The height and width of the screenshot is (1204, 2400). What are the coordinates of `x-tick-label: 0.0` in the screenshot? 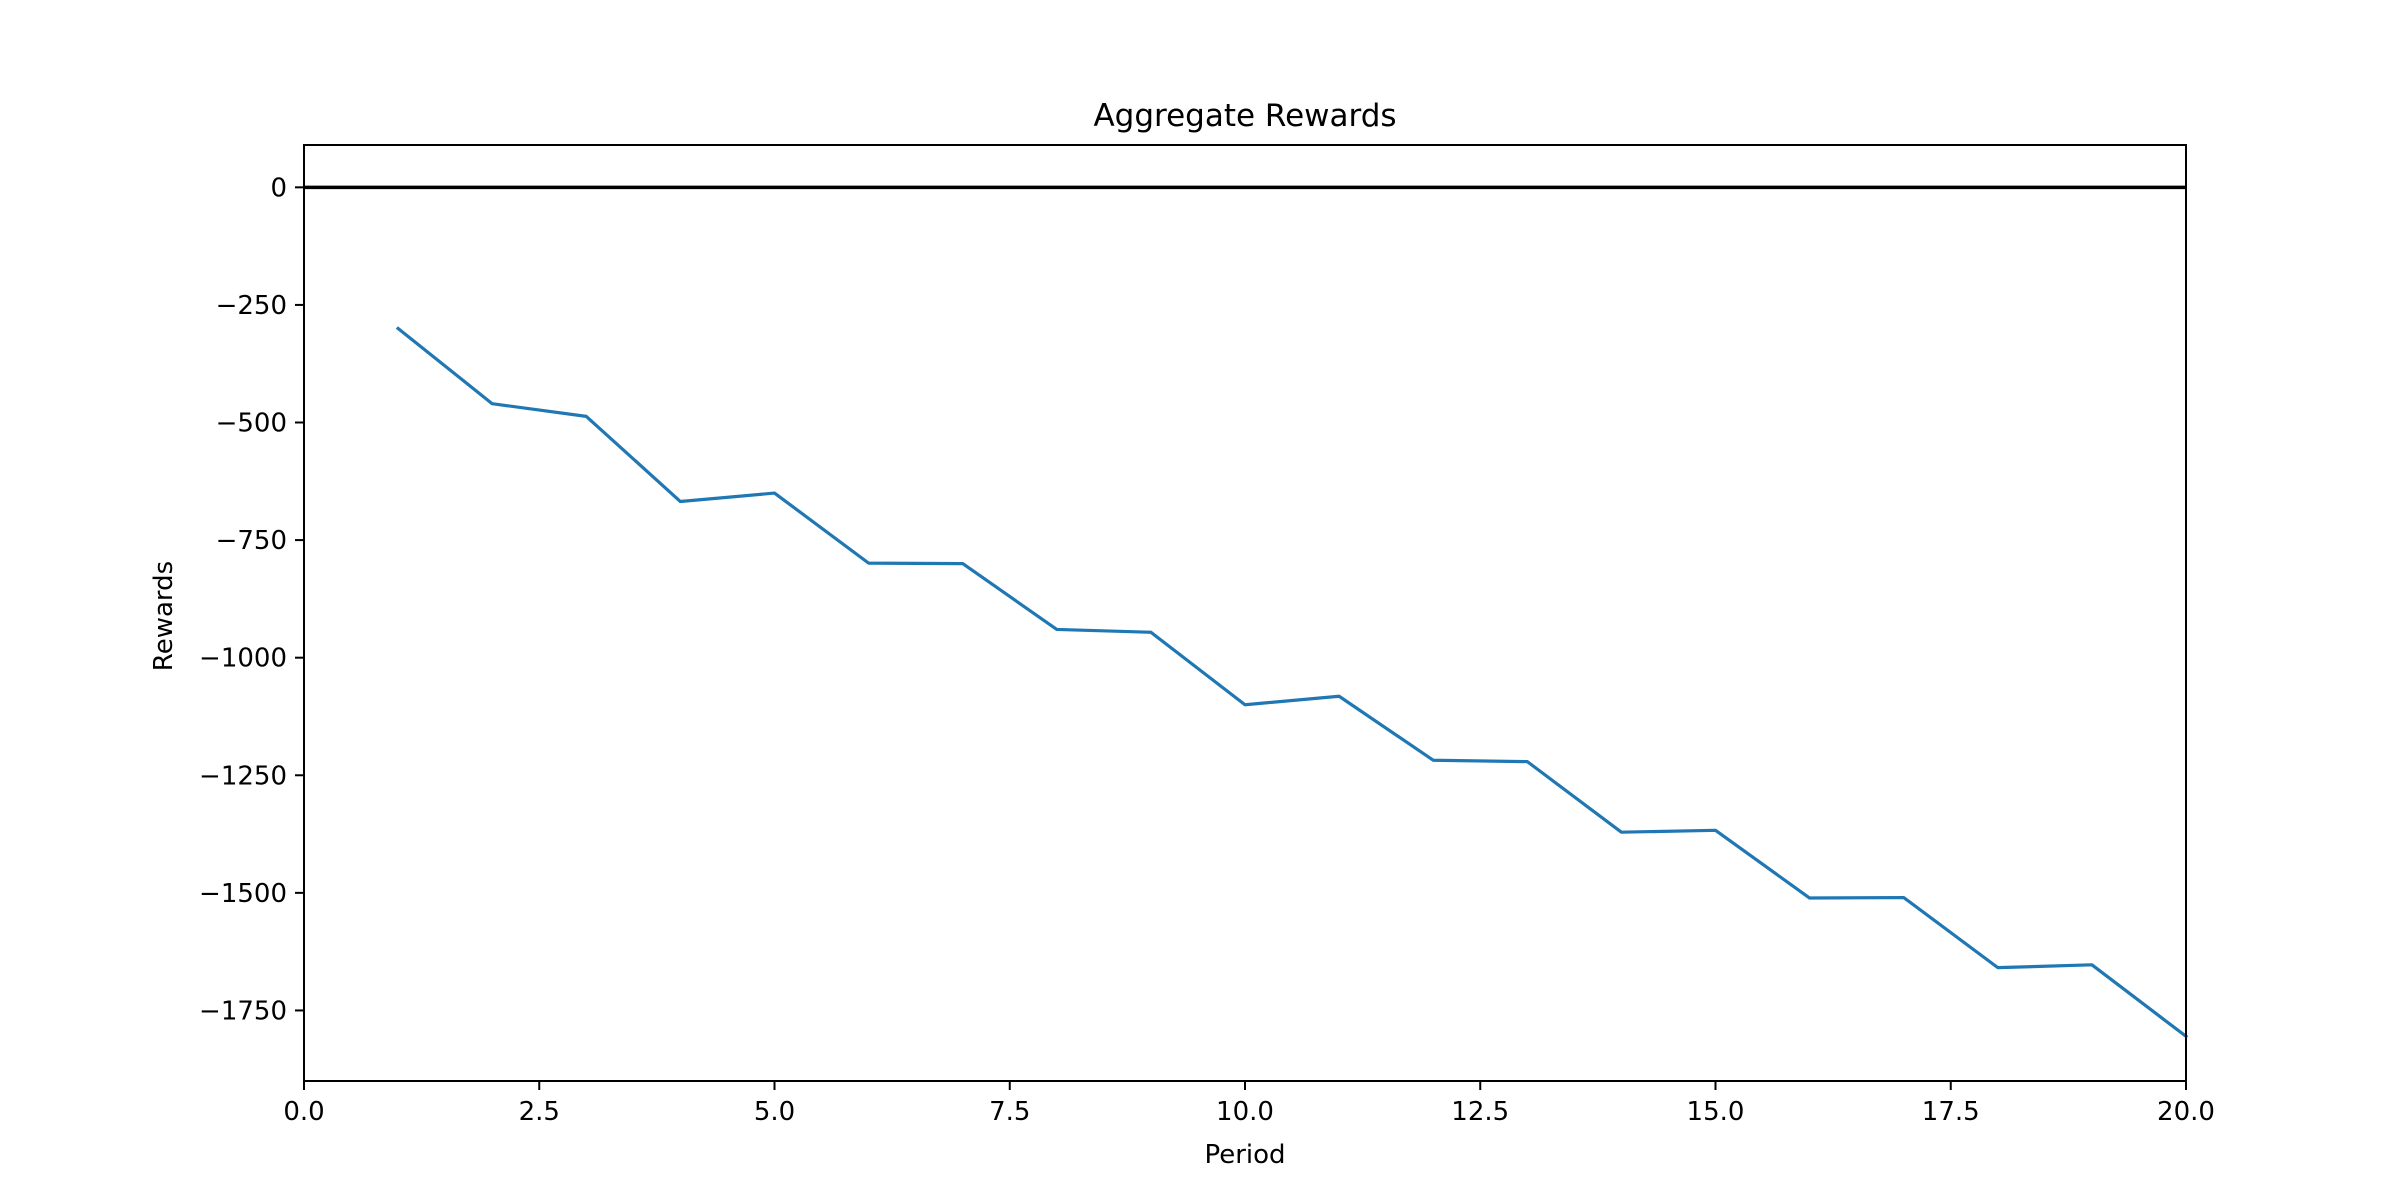 It's located at (303, 1112).